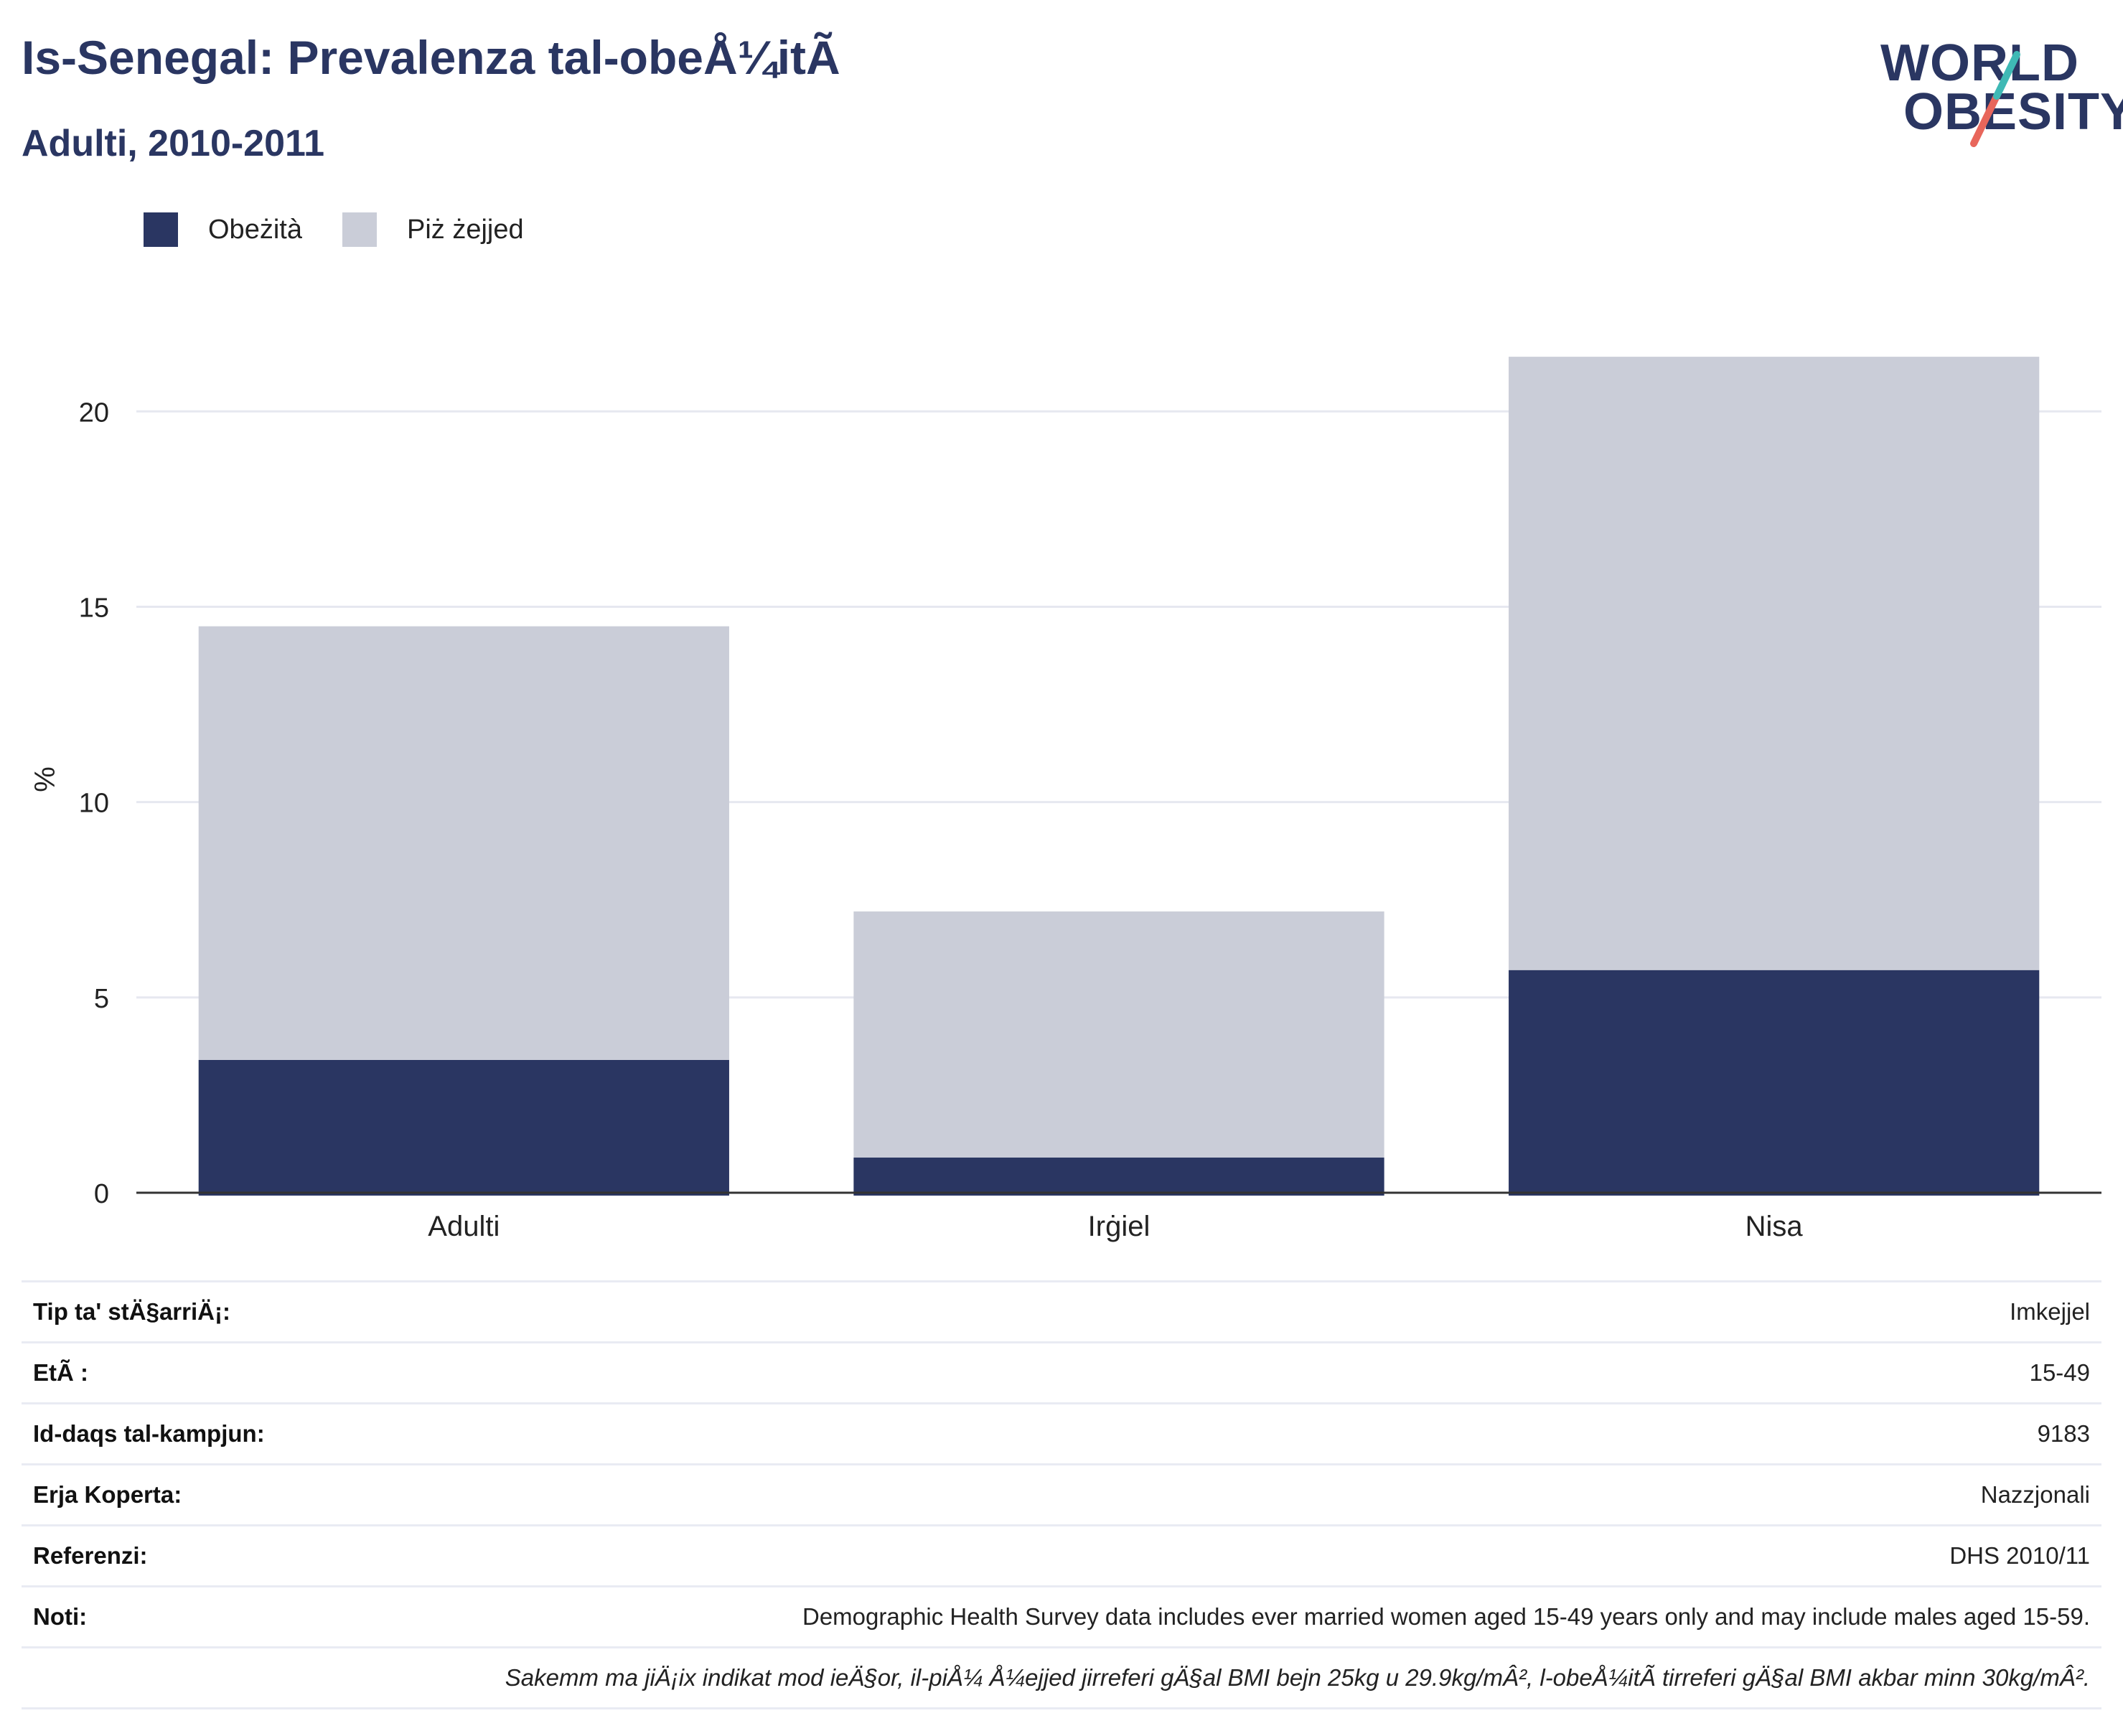 Image resolution: width=2123 pixels, height=1736 pixels. What do you see at coordinates (60, 1616) in the screenshot?
I see `info-label: Noti:` at bounding box center [60, 1616].